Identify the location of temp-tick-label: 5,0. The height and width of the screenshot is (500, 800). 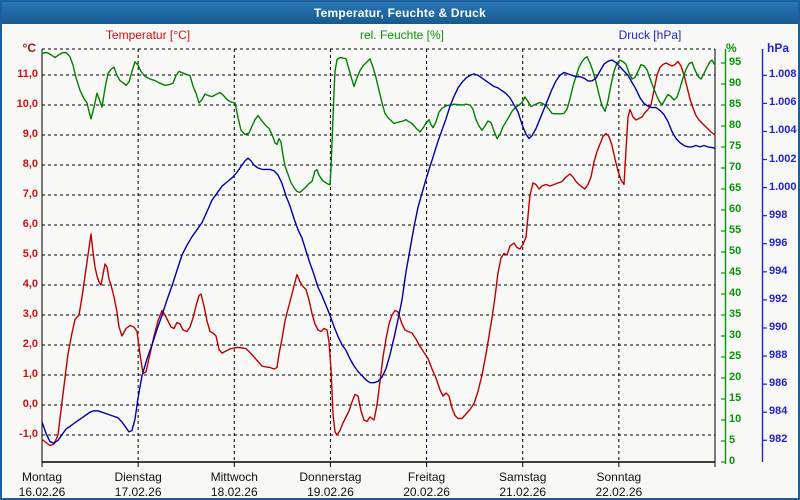
(30, 254).